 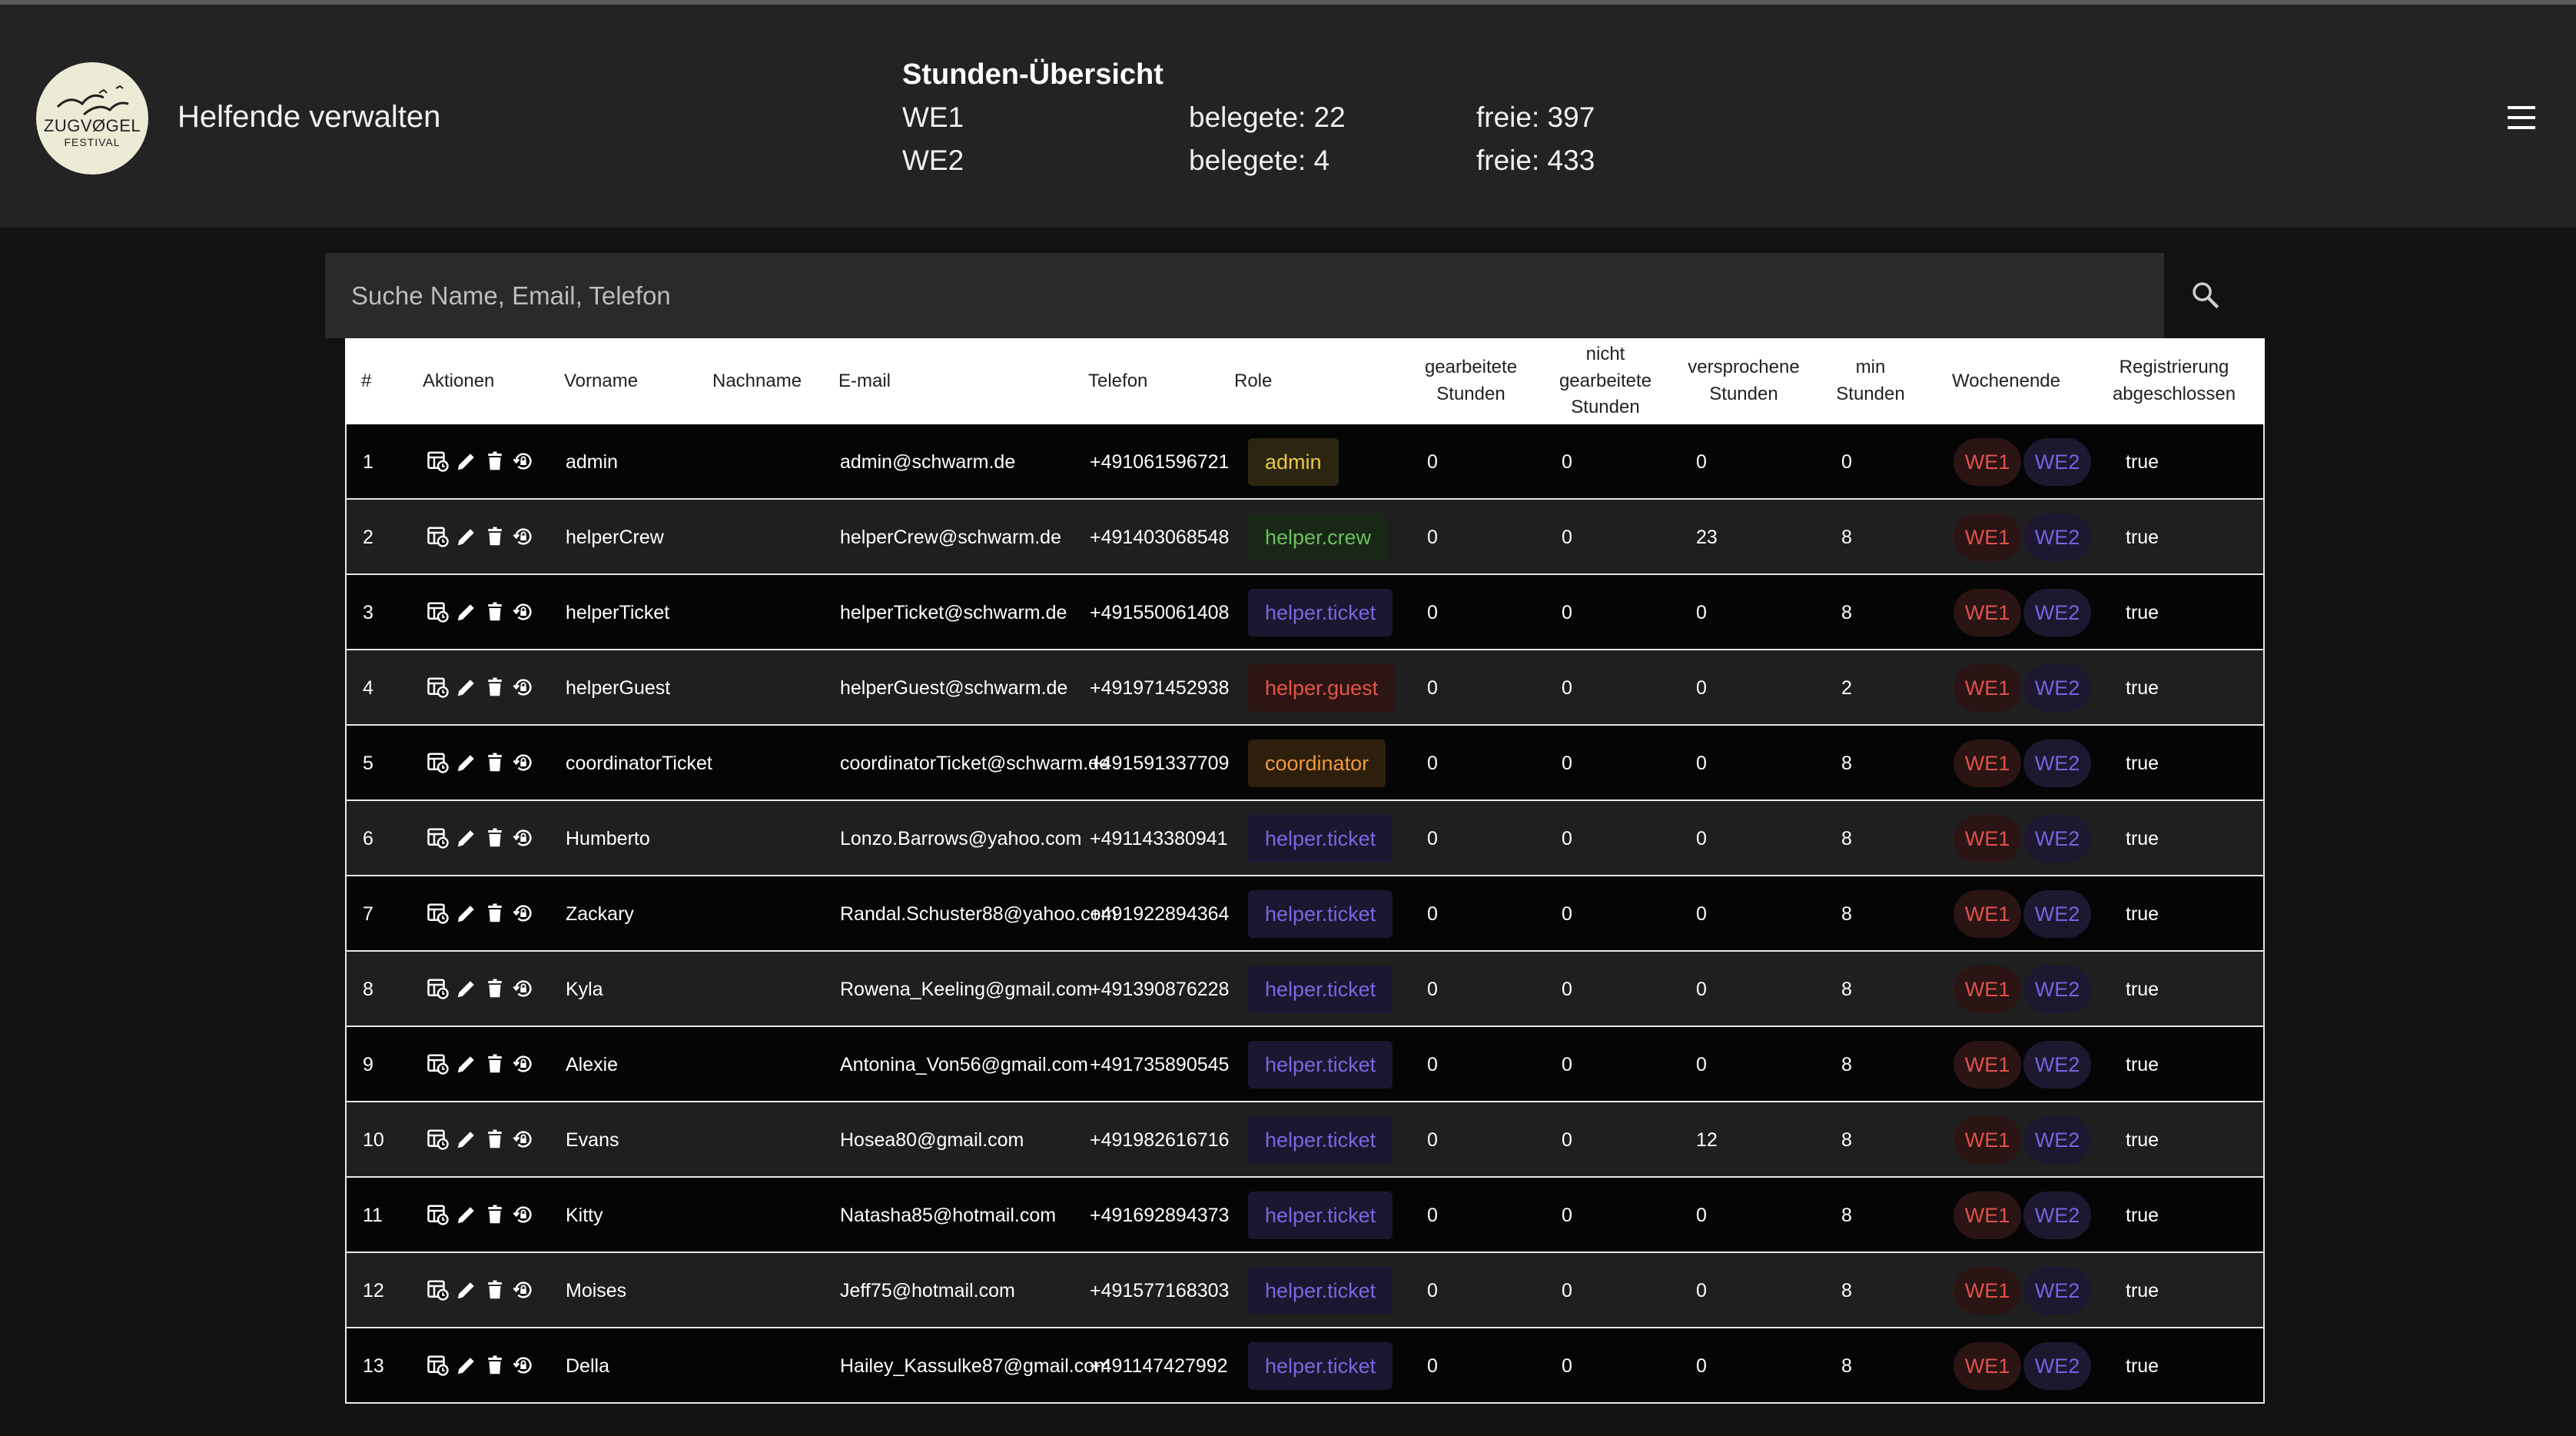 I want to click on cell-phone: +491577168303, so click(x=1160, y=1290).